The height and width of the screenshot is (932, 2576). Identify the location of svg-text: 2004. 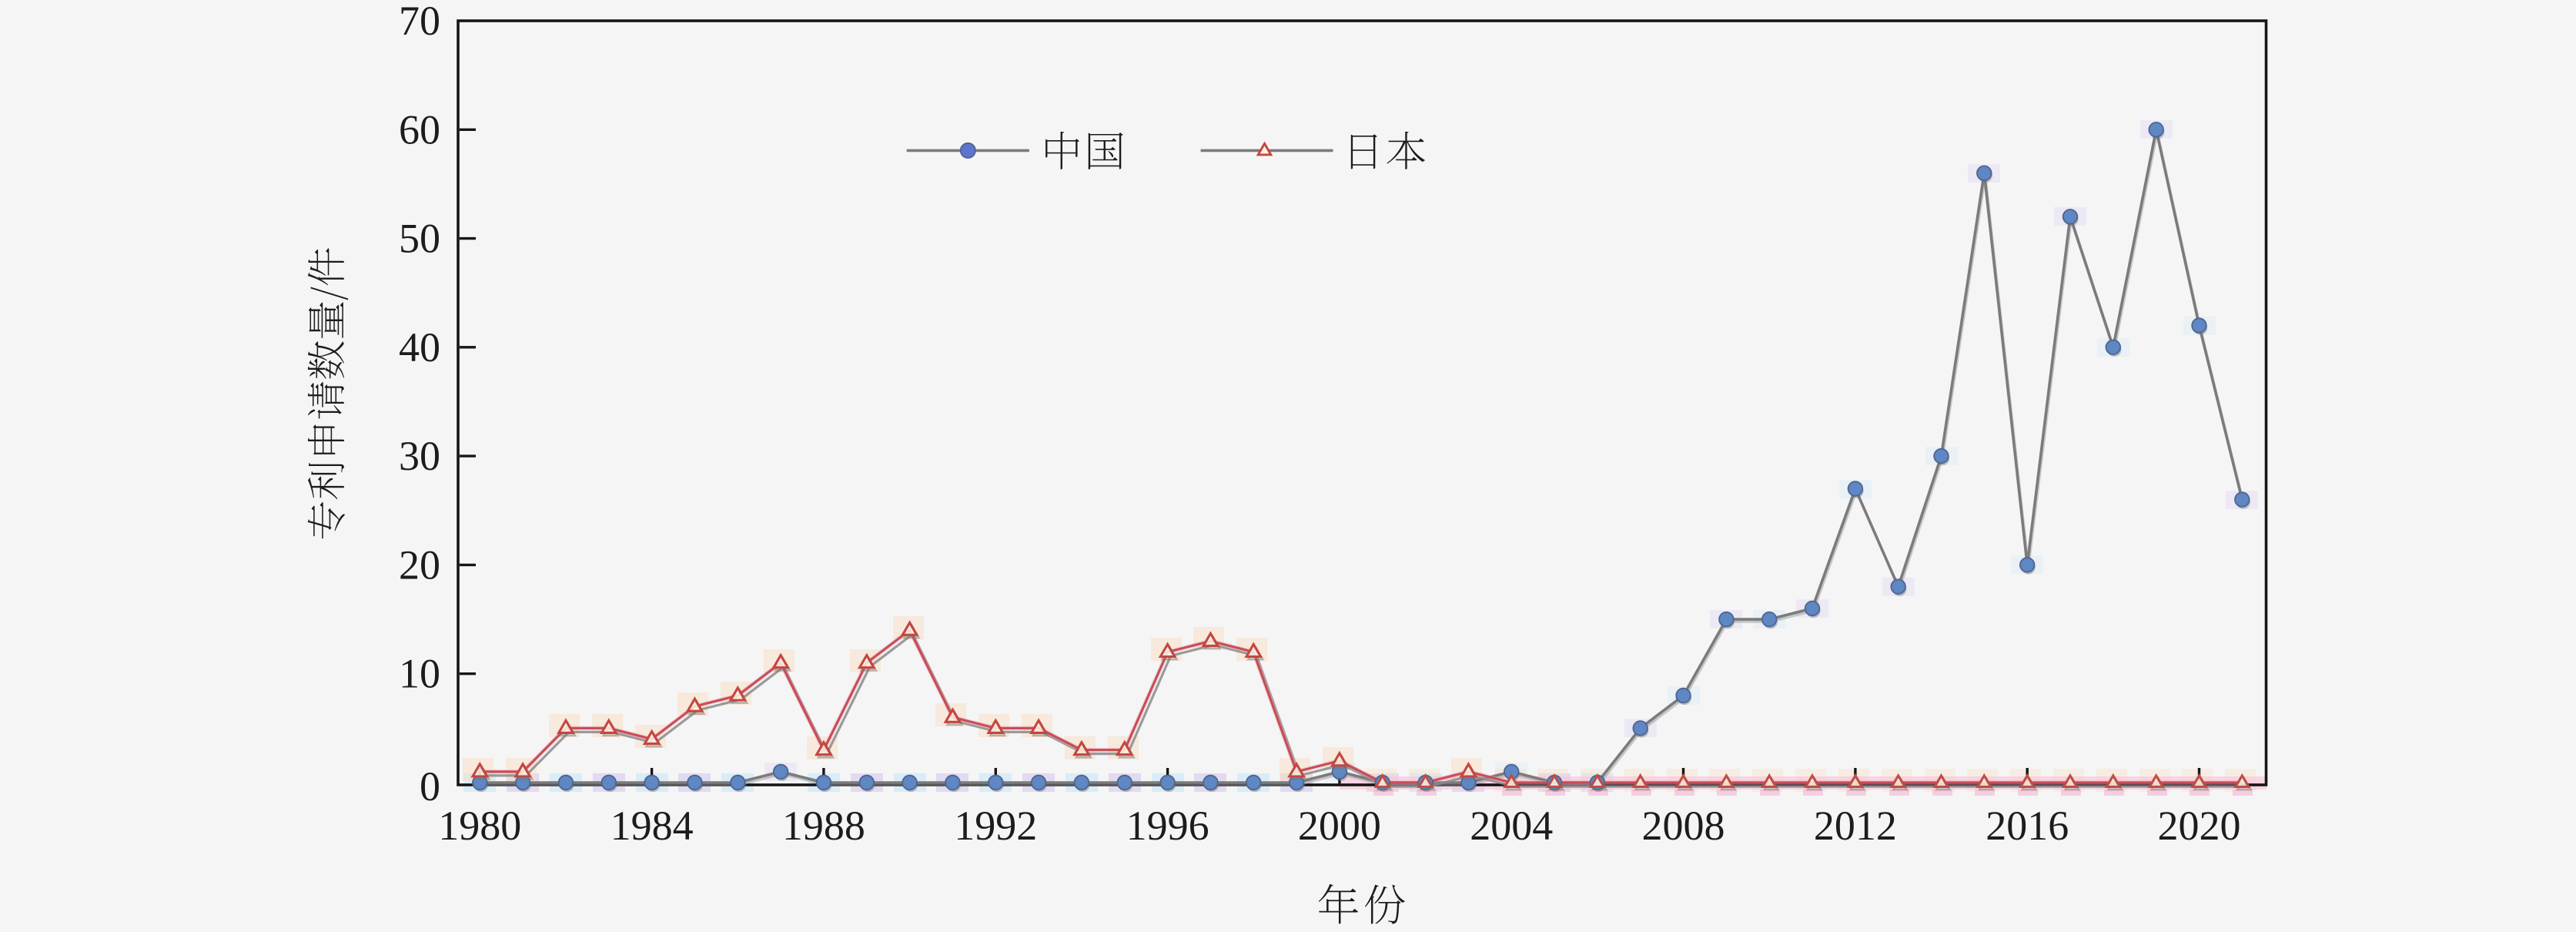
(1512, 826).